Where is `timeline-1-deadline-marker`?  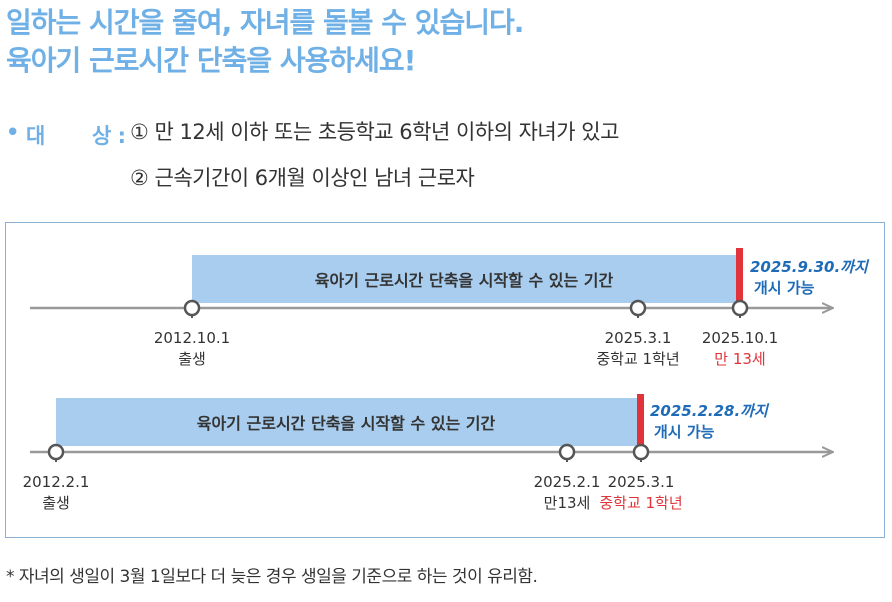
timeline-1-deadline-marker is located at coordinates (739, 276).